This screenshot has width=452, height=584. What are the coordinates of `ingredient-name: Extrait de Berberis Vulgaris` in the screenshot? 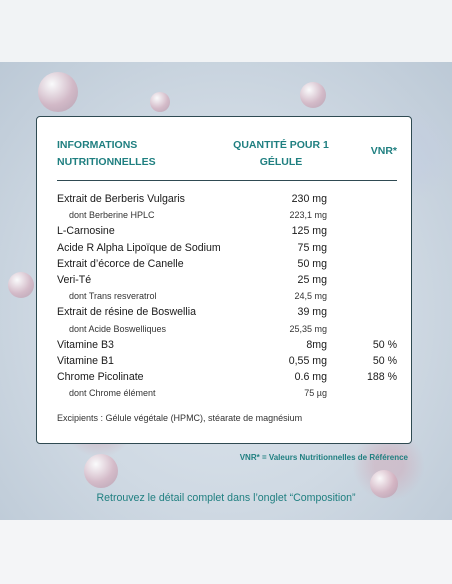 It's located at (121, 199).